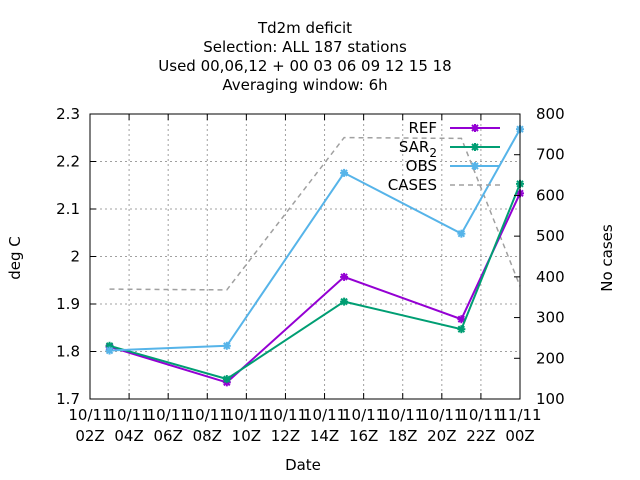  Describe the element at coordinates (285, 436) in the screenshot. I see `x-tick-label-hour: 12Z` at that location.